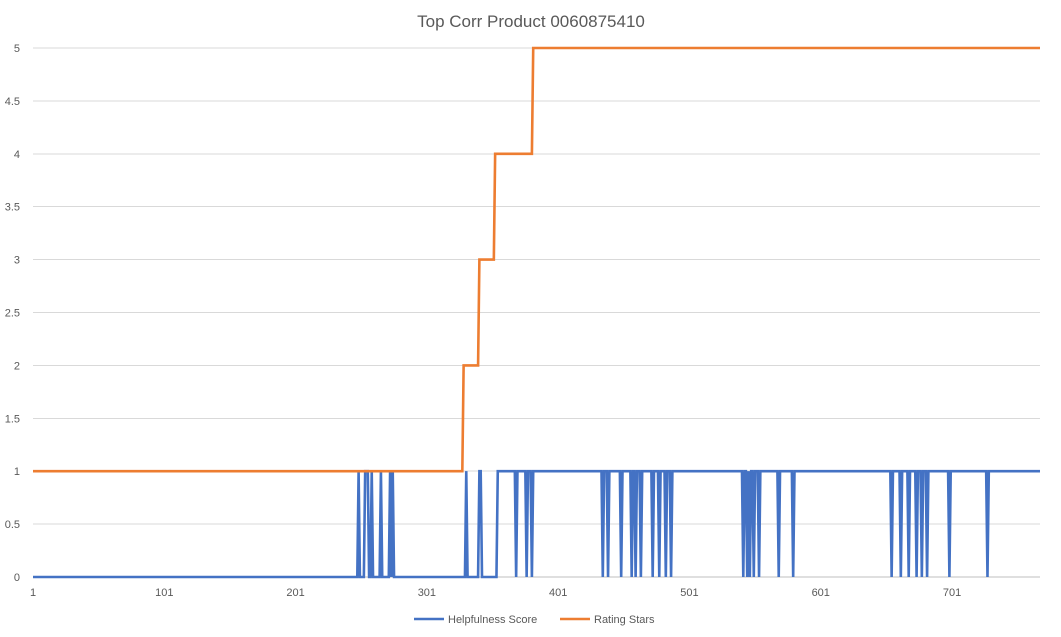 Image resolution: width=1061 pixels, height=637 pixels. I want to click on legend: Helpfulness Score Rating Stars, so click(534, 620).